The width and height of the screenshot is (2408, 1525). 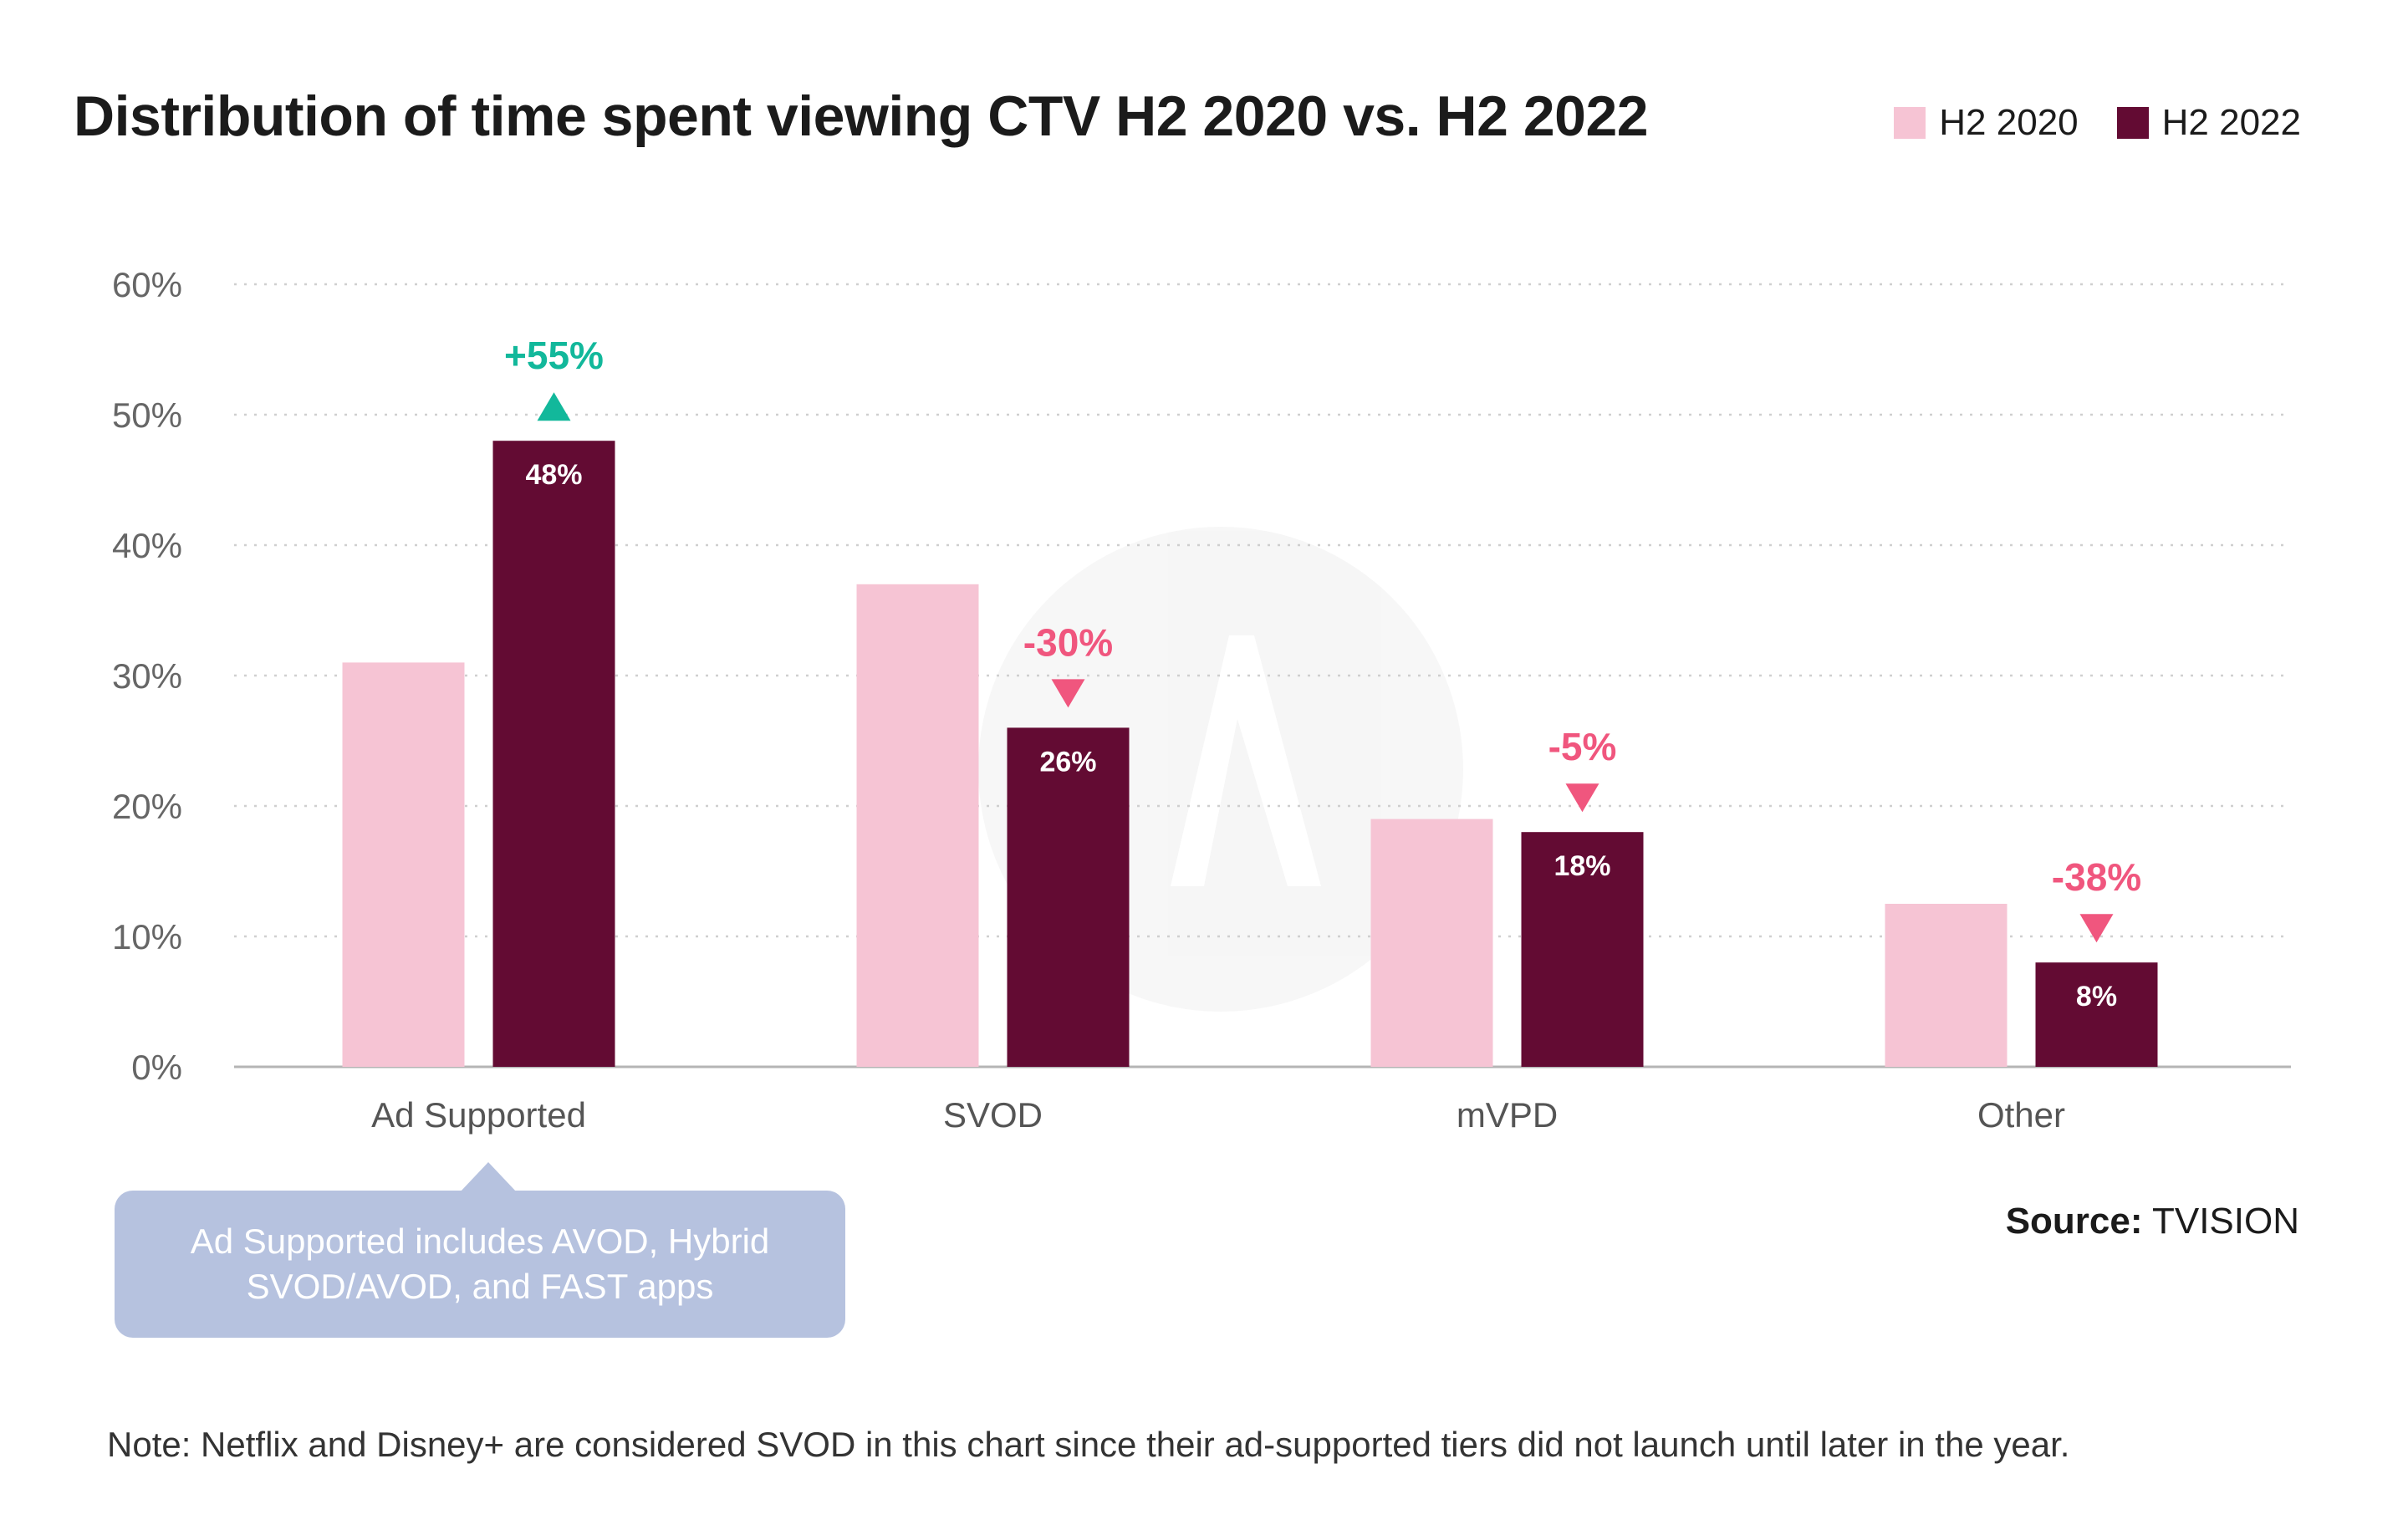 What do you see at coordinates (1507, 1115) in the screenshot?
I see `x-tick-label: mVPD` at bounding box center [1507, 1115].